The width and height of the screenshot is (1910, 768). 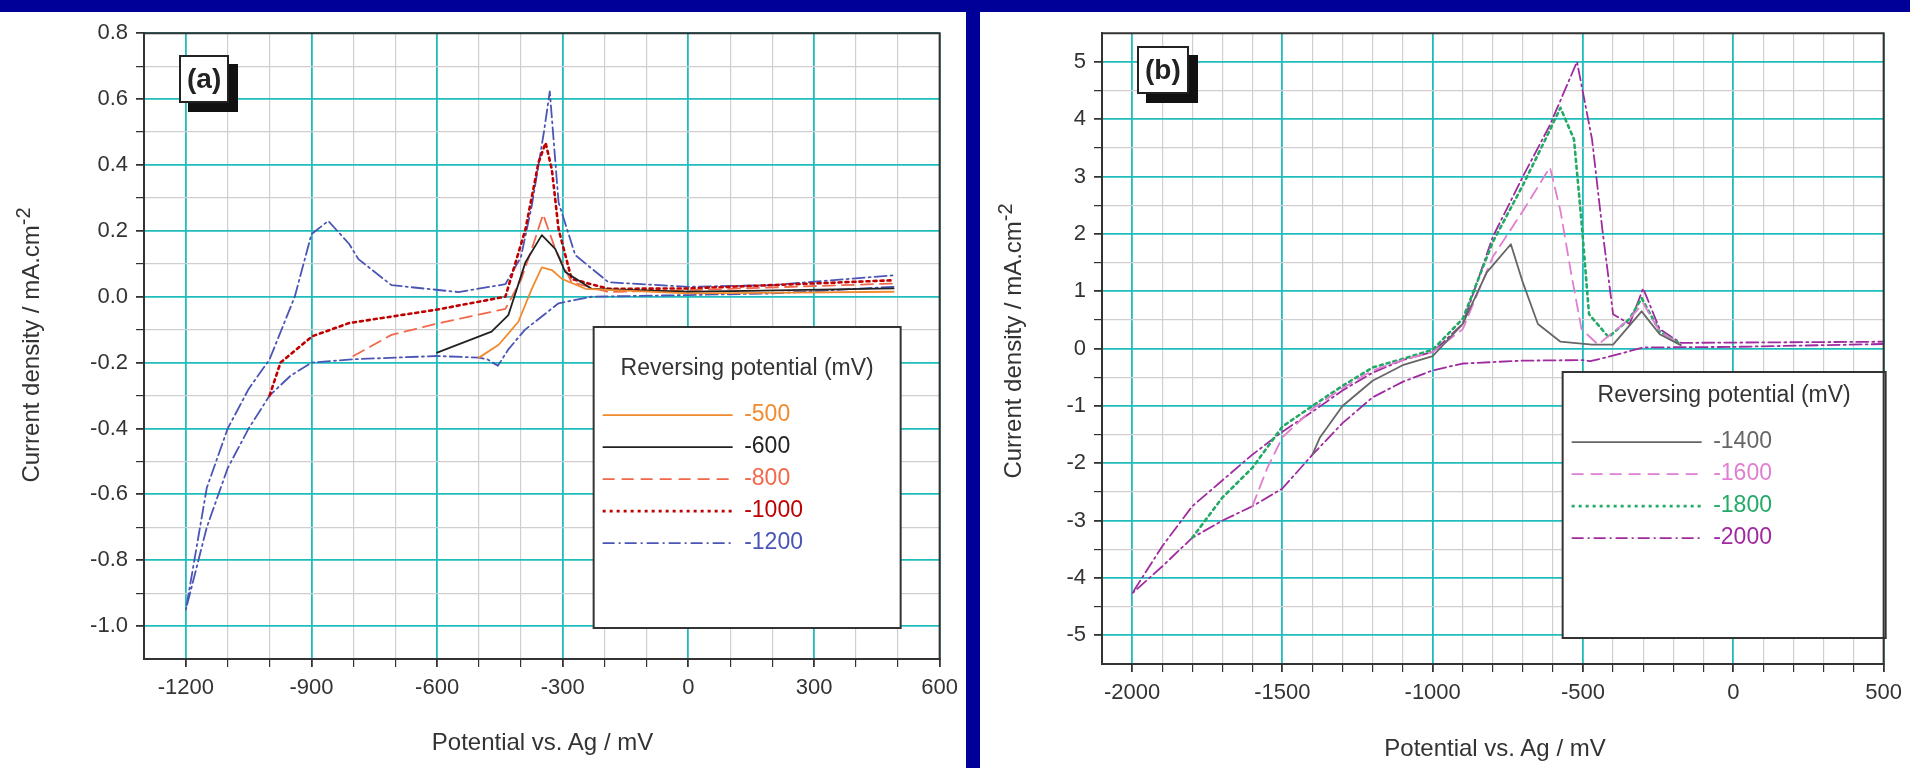 I want to click on text: -1400, so click(x=1742, y=440).